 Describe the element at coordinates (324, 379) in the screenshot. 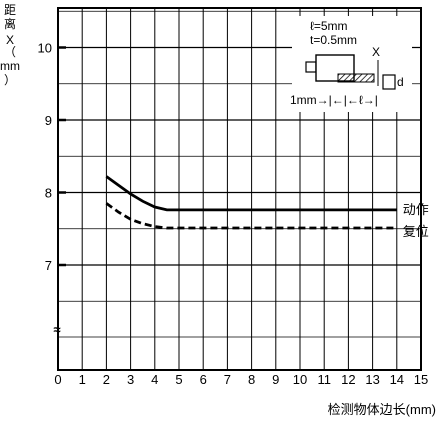

I see `x-tick-label: 11` at that location.